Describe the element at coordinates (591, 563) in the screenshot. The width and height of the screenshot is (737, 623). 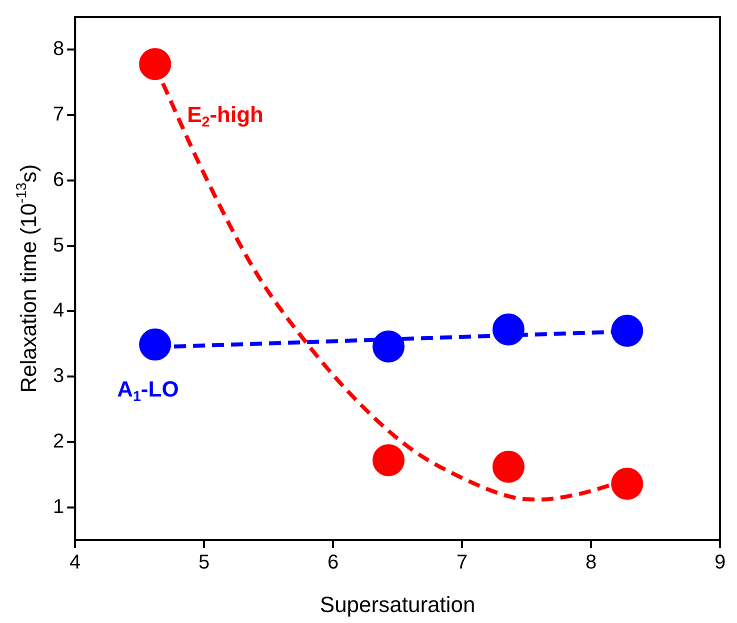
I see `x-tick-label: 8` at that location.